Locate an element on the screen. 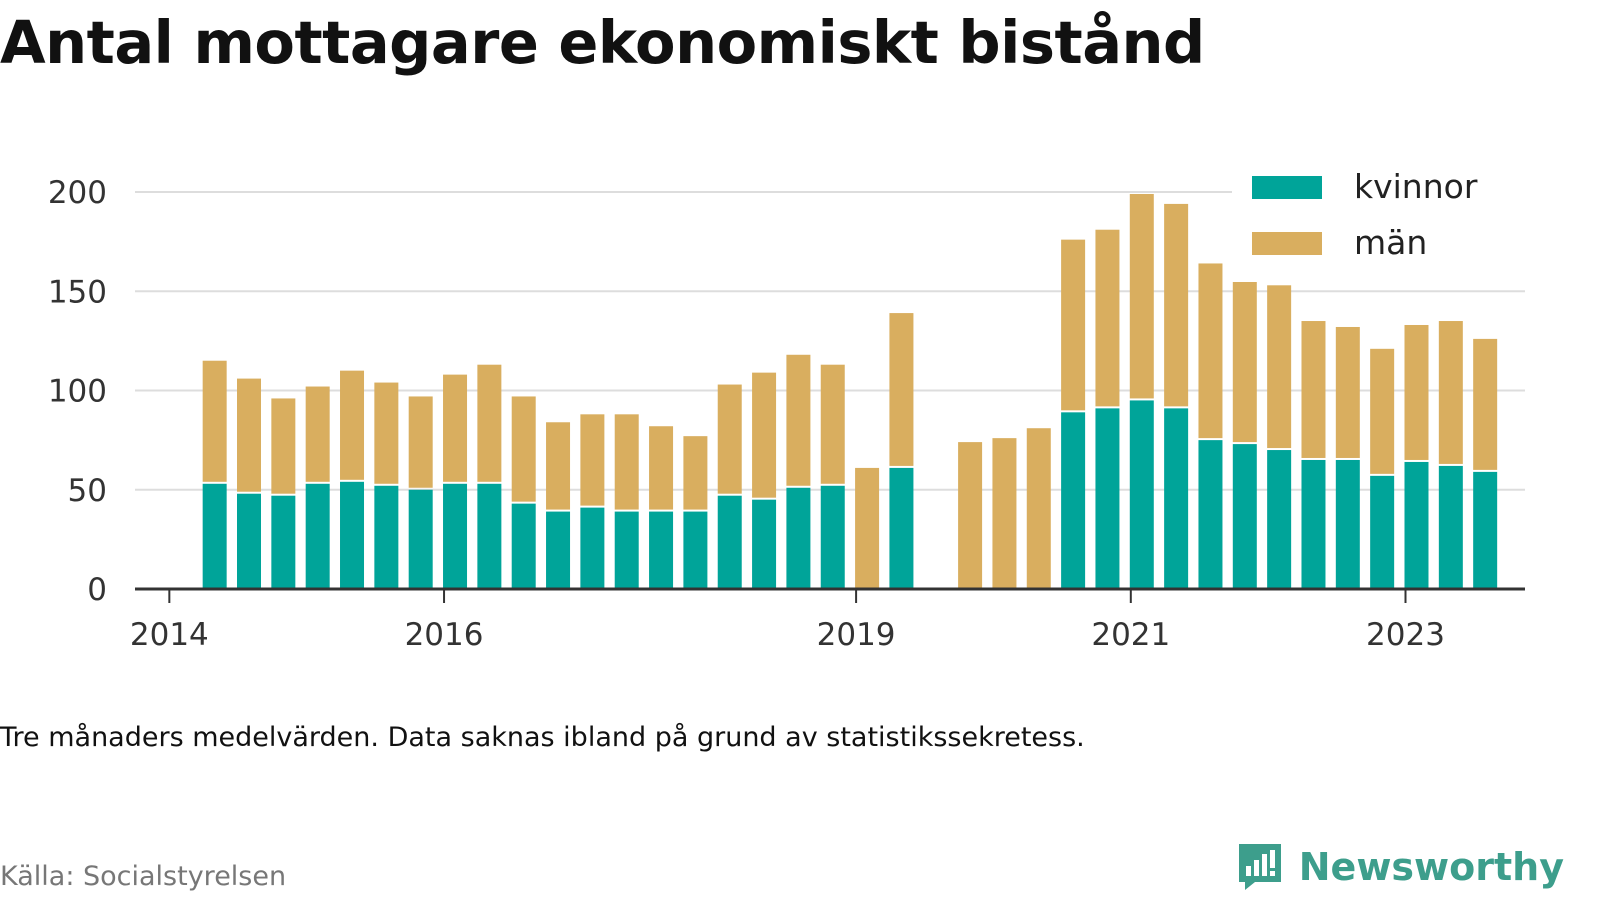 This screenshot has height=900, width=1600. x-axis: 2014 2016 2019 2021 2023 is located at coordinates (827, 620).